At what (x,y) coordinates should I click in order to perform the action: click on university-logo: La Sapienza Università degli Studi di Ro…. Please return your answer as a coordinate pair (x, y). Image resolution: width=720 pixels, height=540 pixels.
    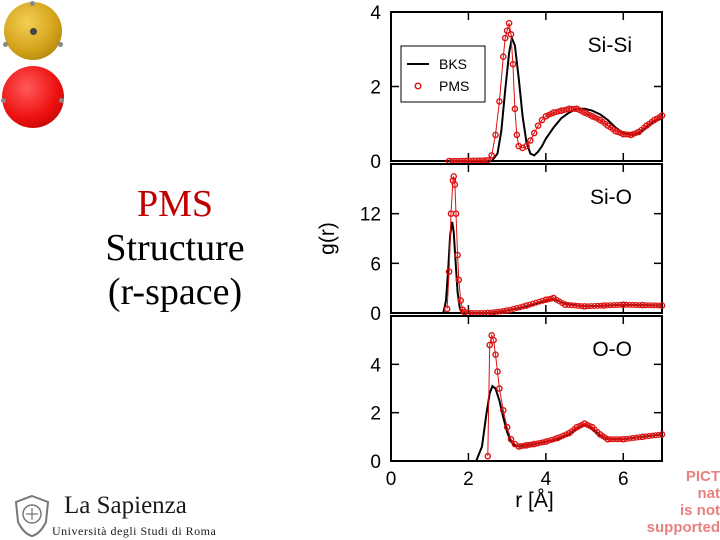
    Looking at the image, I should click on (137, 515).